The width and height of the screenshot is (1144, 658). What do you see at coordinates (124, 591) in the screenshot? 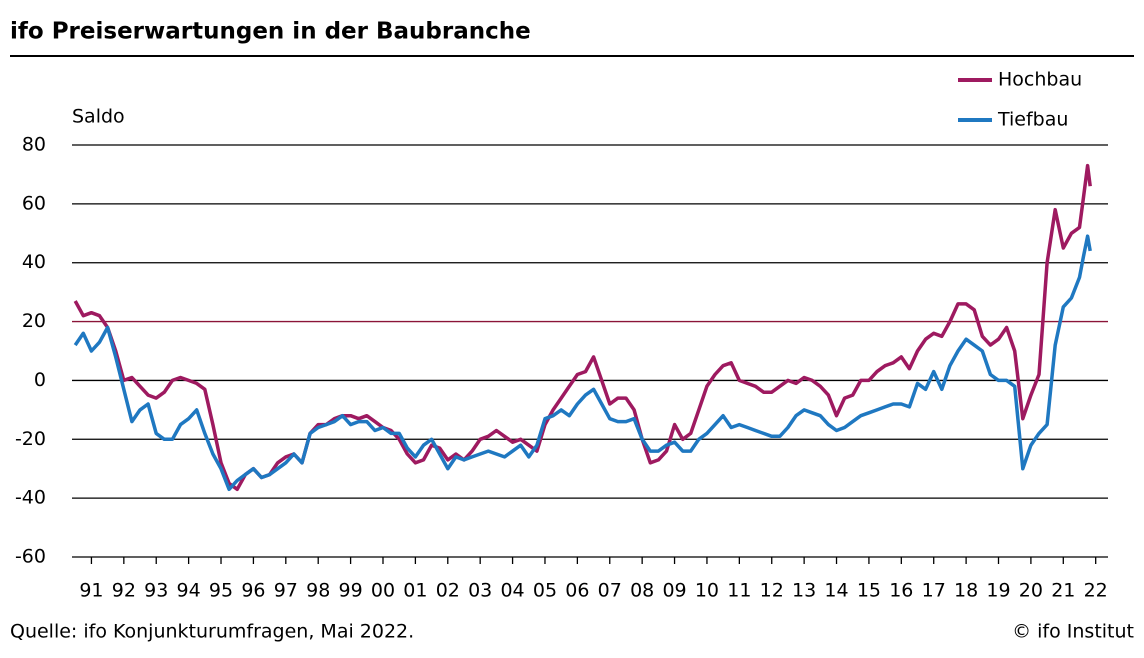
I see `x-tick-label: 92` at bounding box center [124, 591].